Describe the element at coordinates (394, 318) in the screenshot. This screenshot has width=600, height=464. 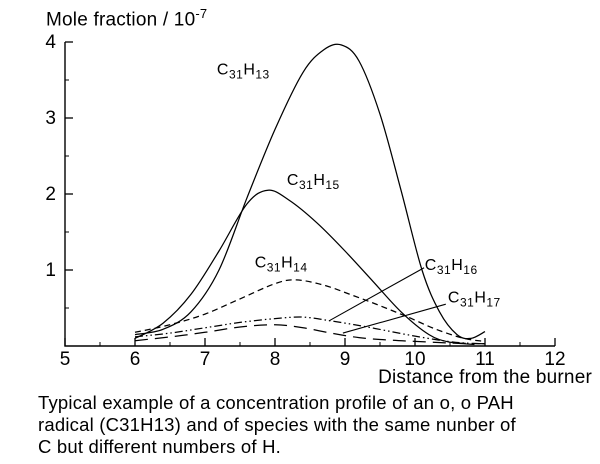
I see `leader-line-C31H17` at that location.